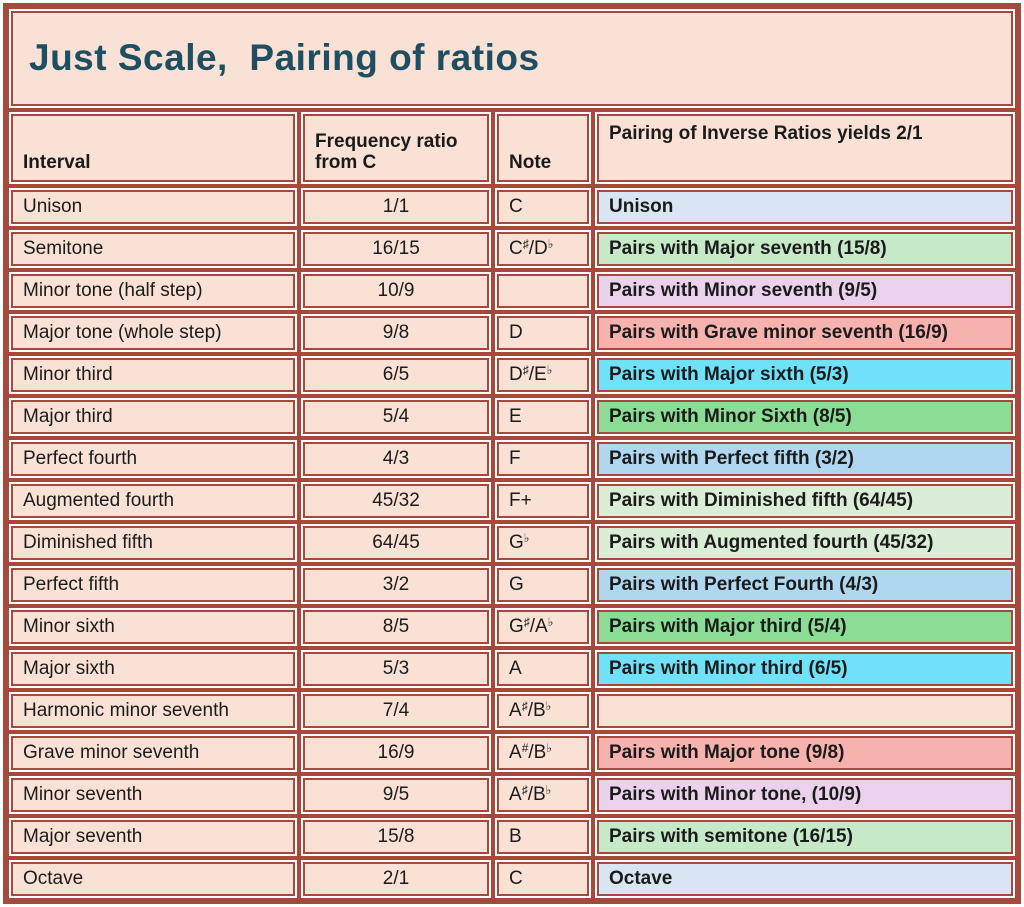 The image size is (1024, 907). I want to click on header-interval: Interval, so click(153, 148).